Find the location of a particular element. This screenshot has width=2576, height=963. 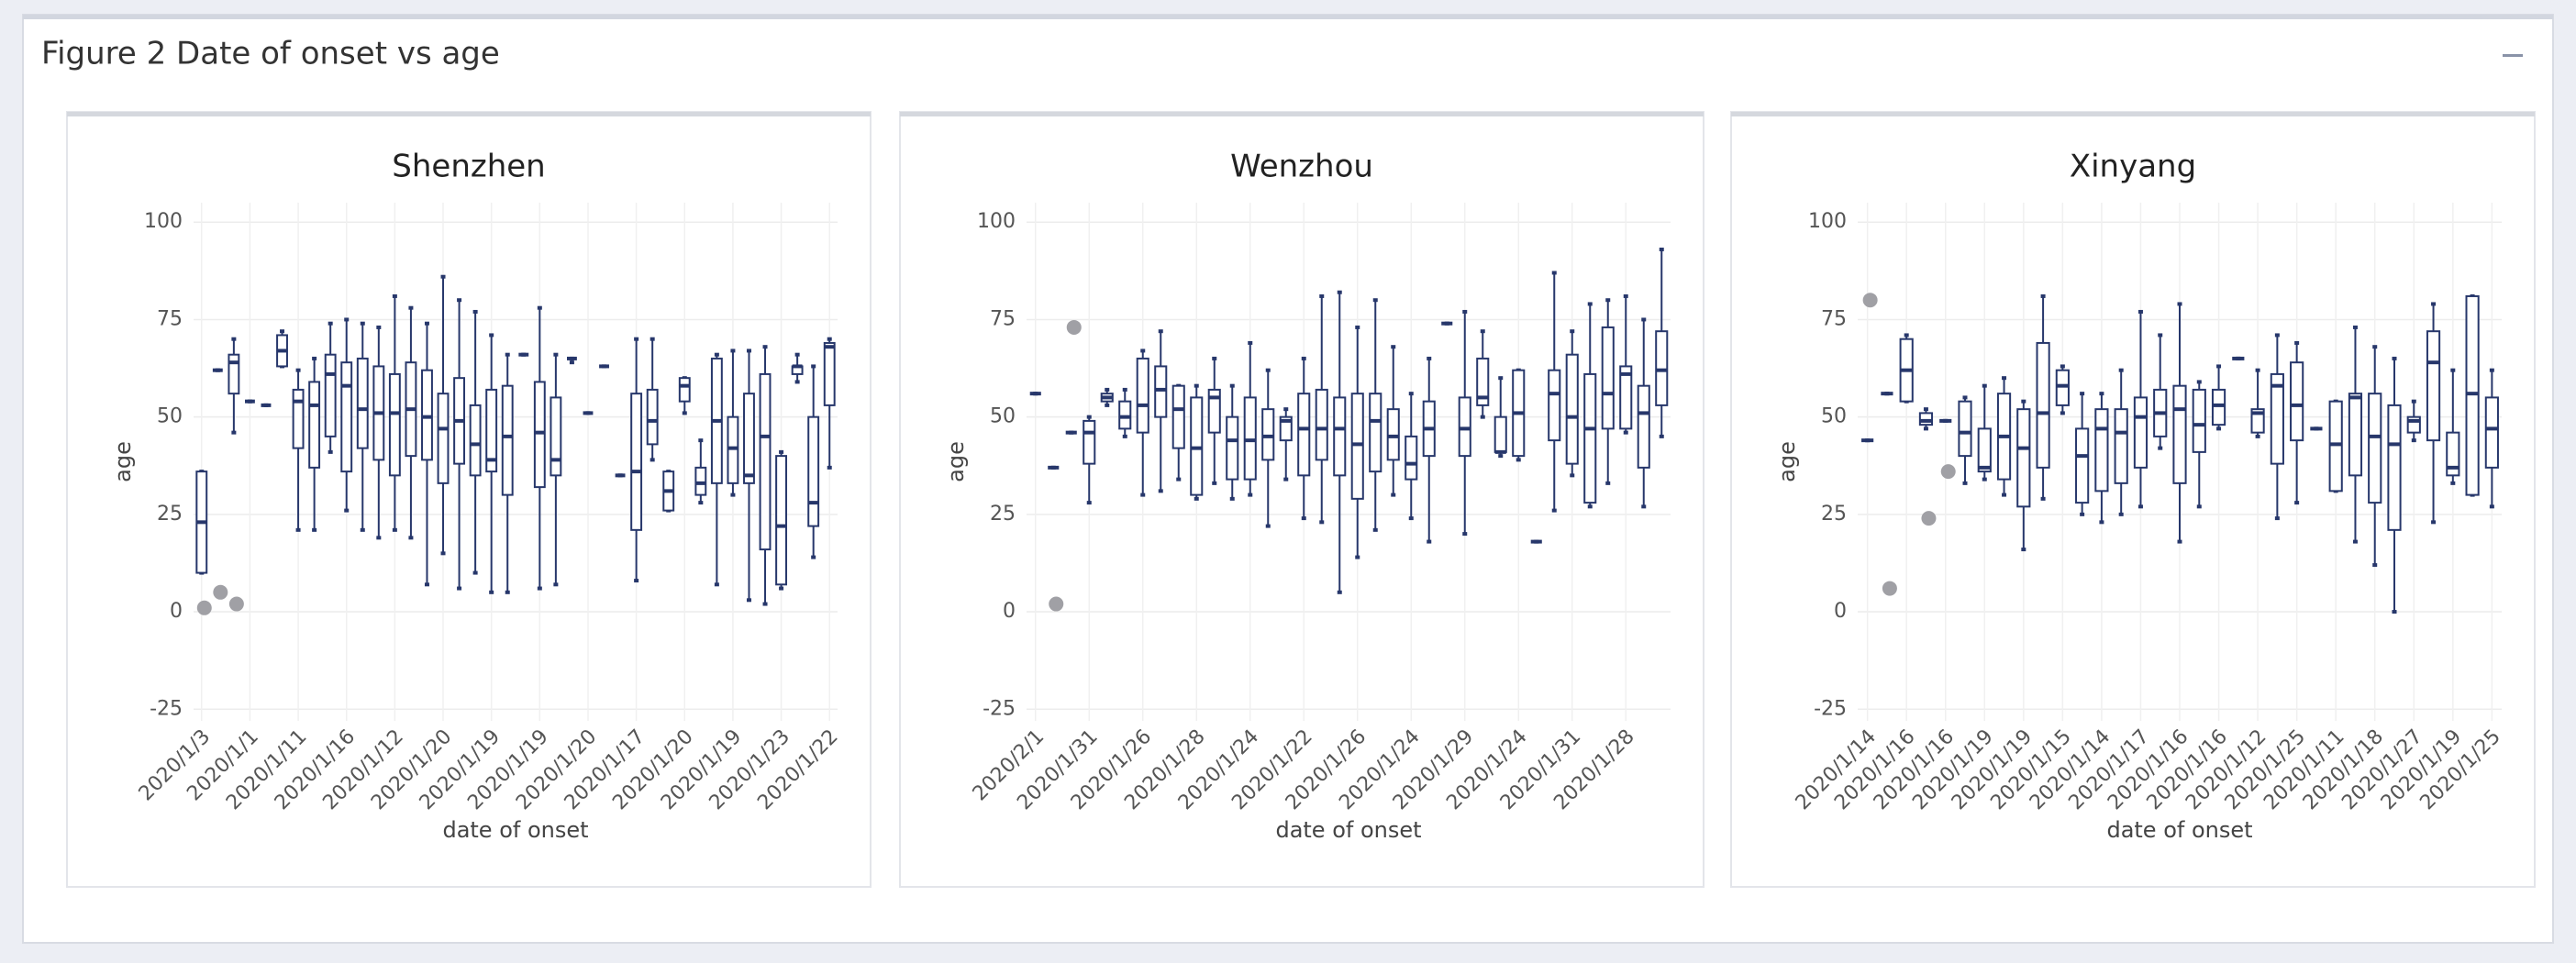

card-top-border is located at coordinates (1288, 17).